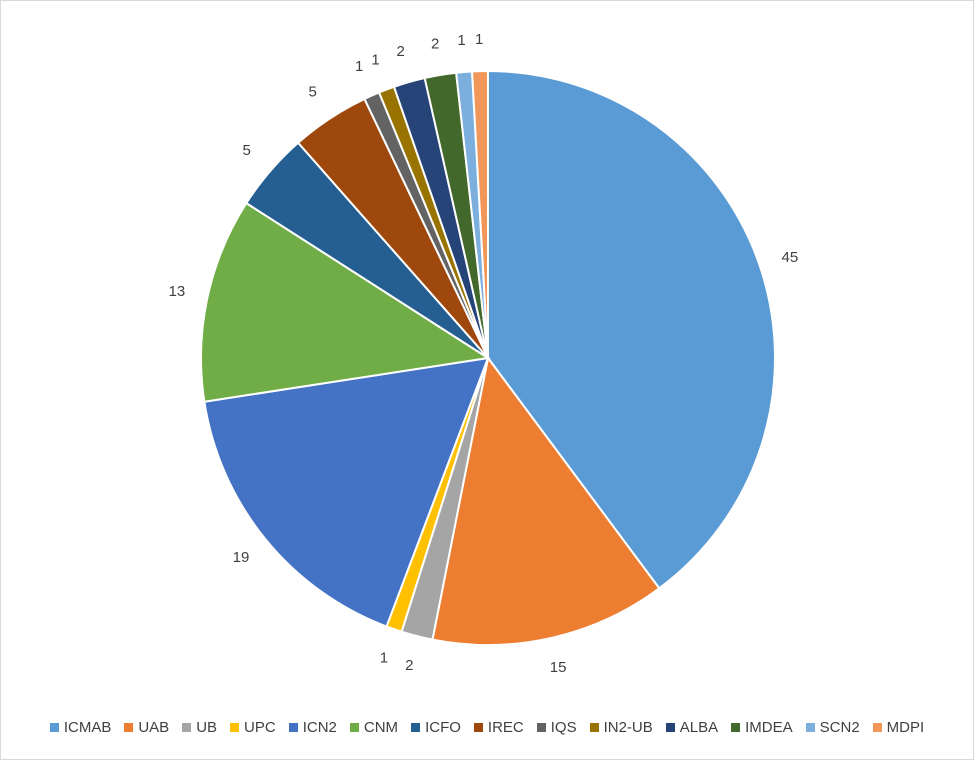 This screenshot has width=974, height=760. I want to click on legend-label: SCN2, so click(839, 727).